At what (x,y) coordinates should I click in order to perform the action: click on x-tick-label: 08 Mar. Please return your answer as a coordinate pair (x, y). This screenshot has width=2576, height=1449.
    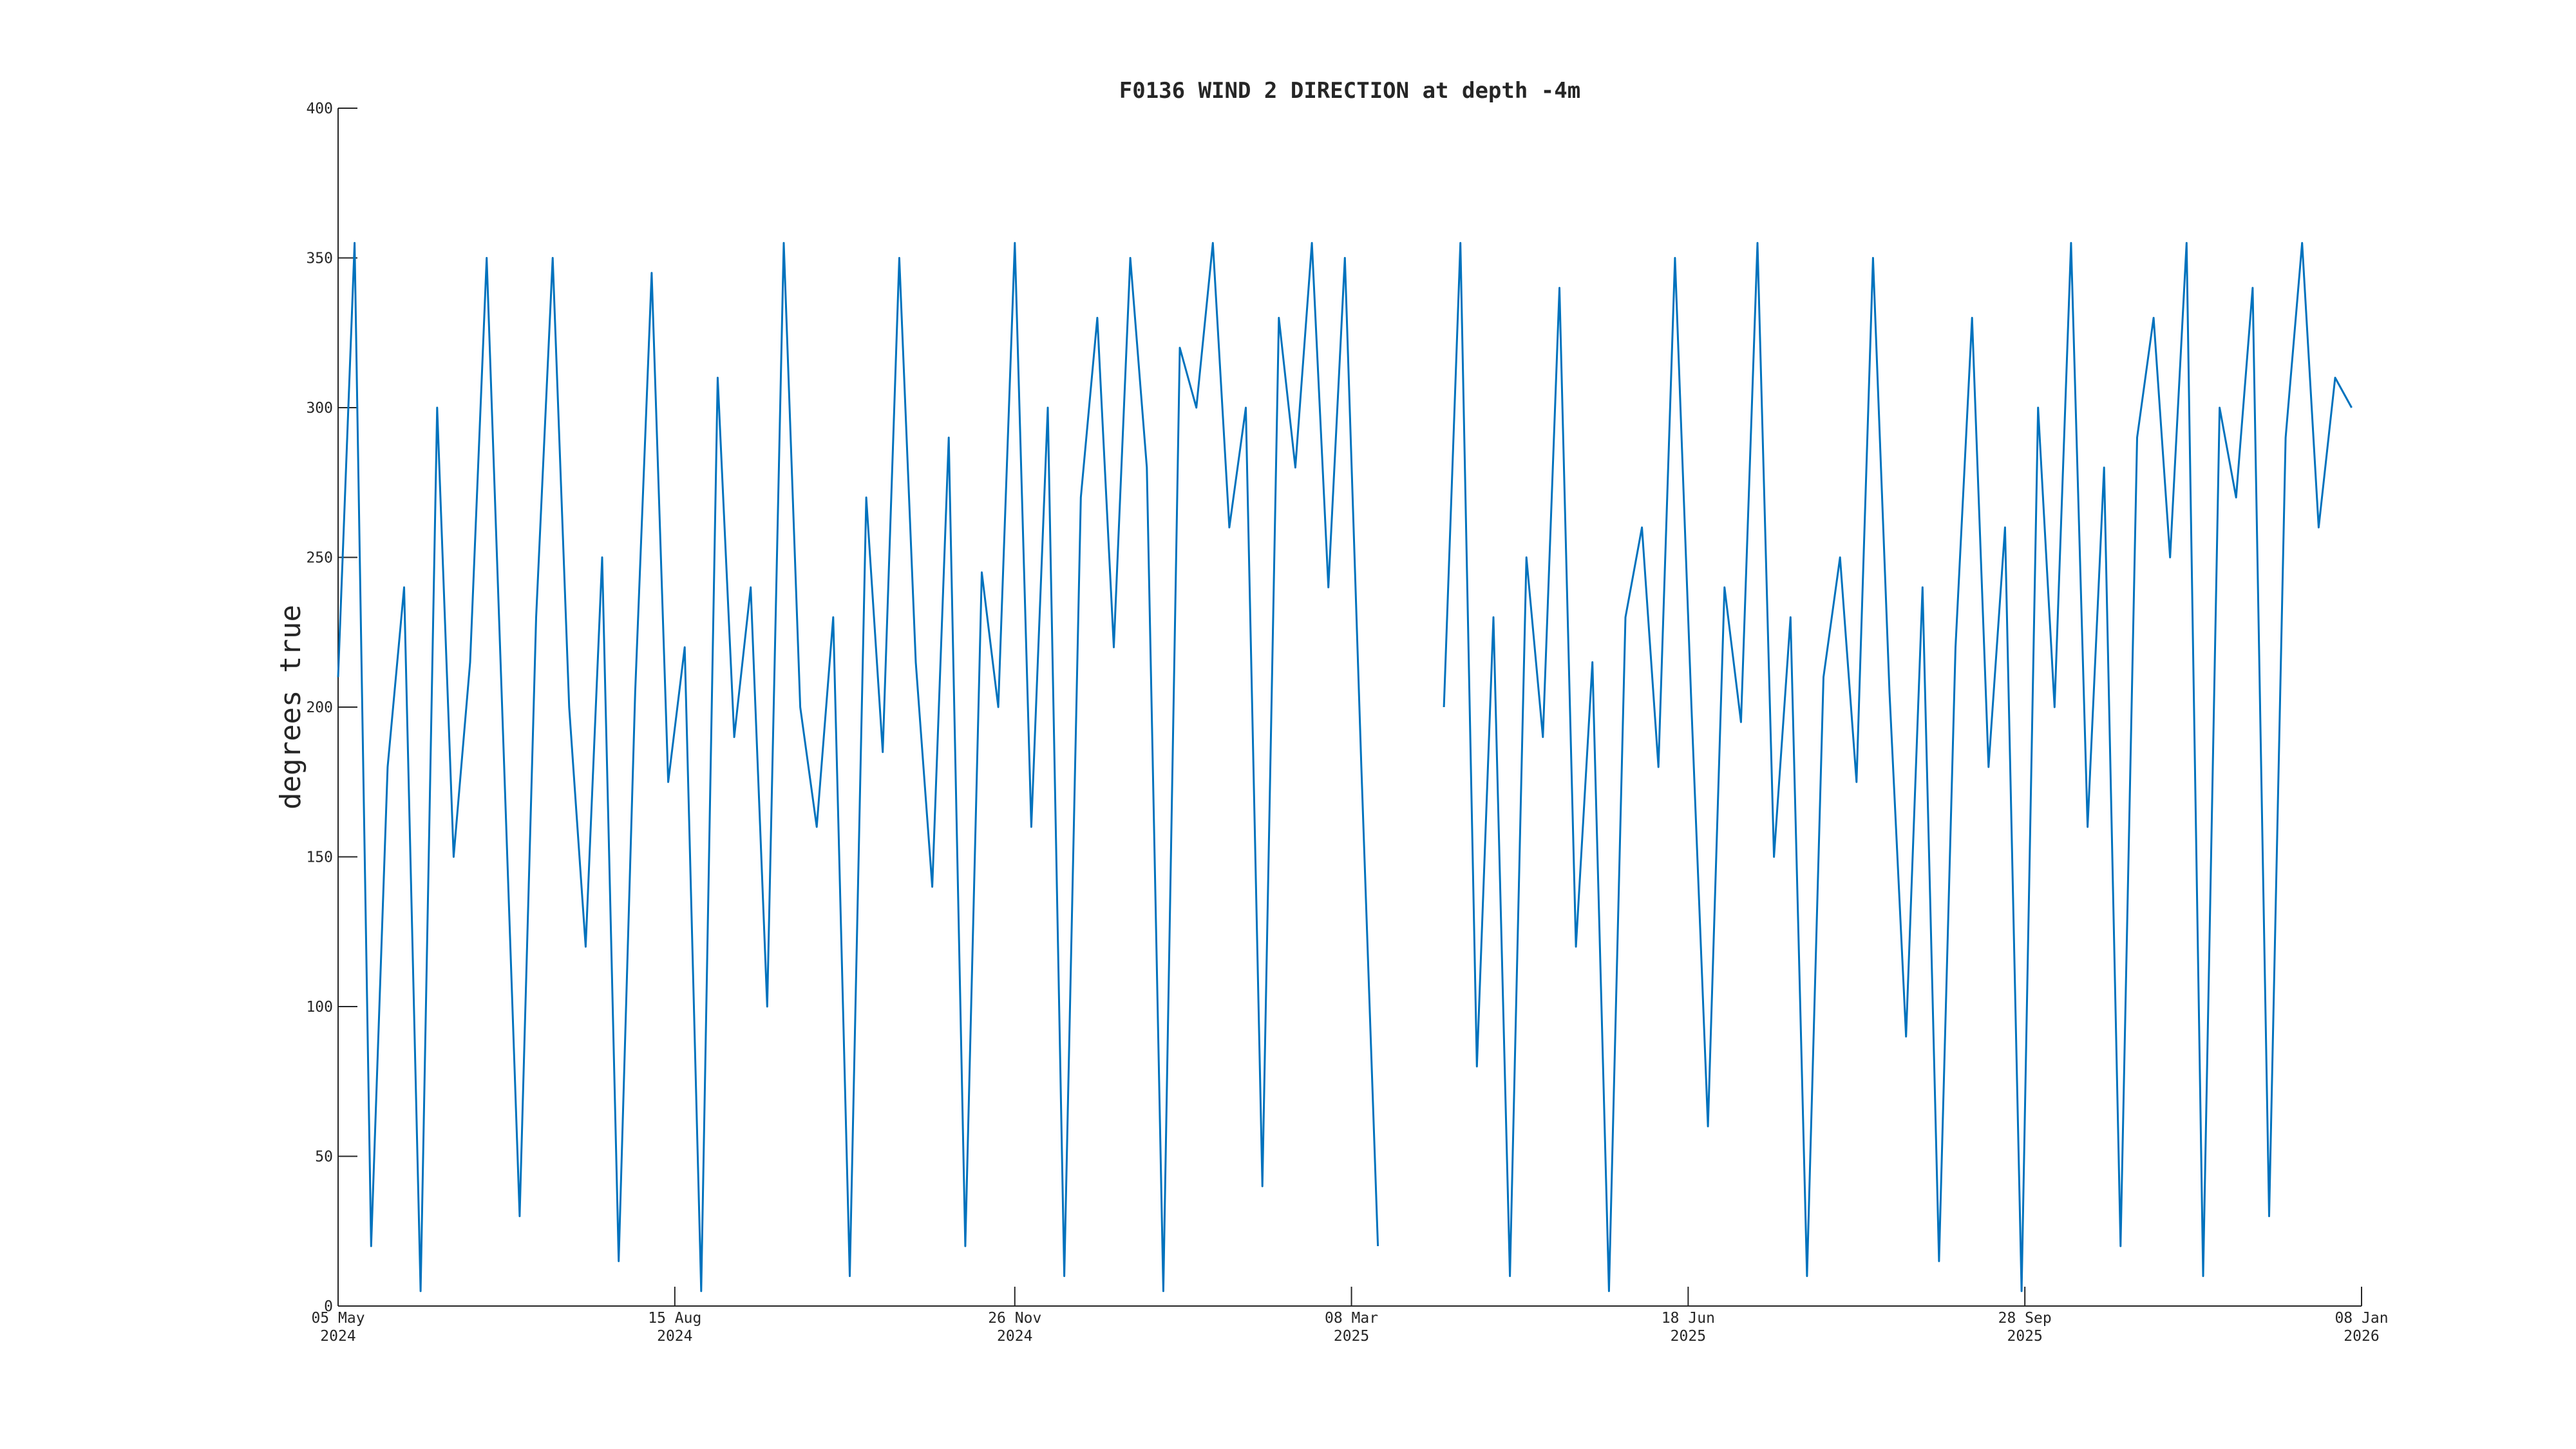
    Looking at the image, I should click on (1351, 1319).